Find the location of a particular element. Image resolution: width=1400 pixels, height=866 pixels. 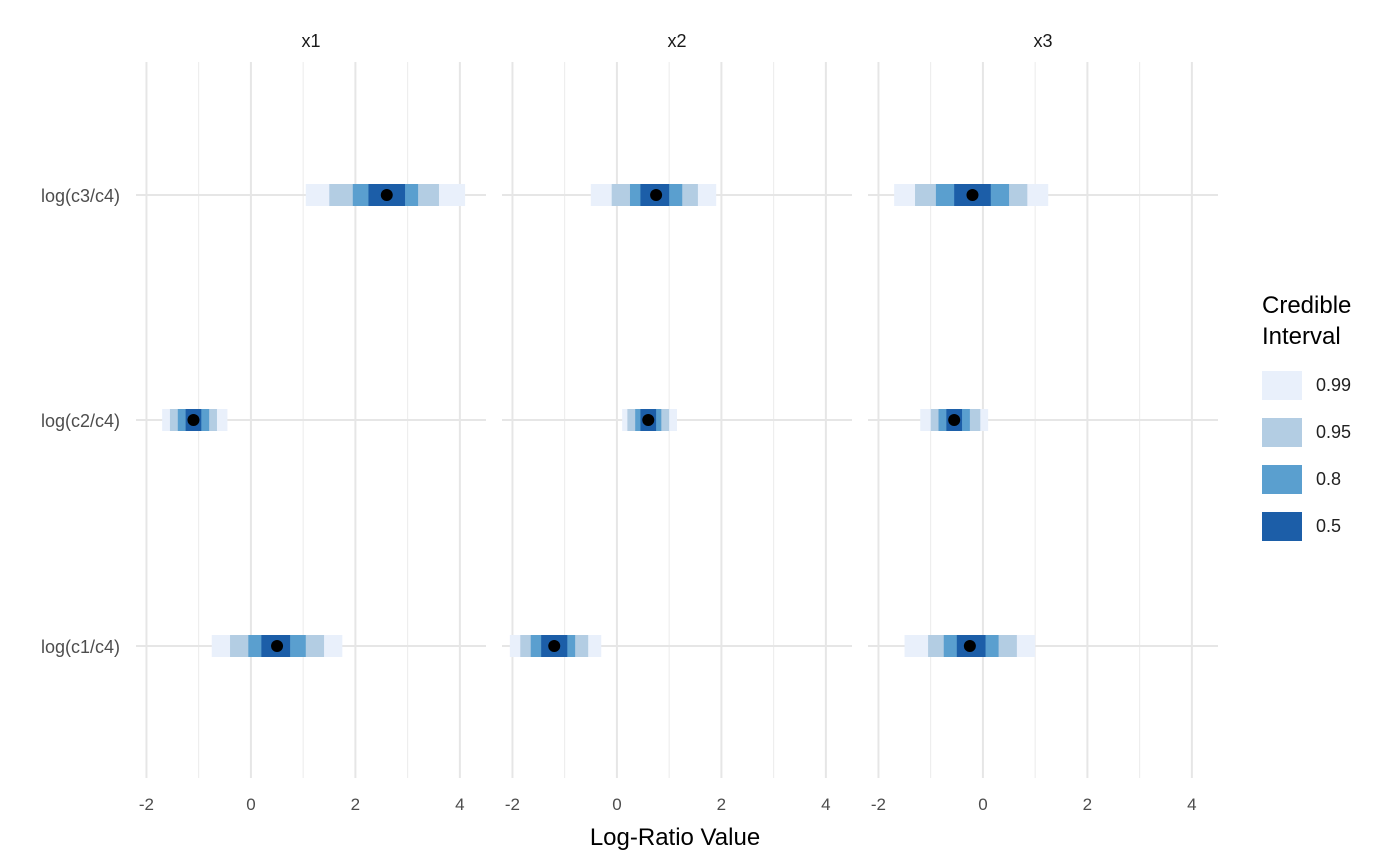

legend-item: 0.8 is located at coordinates (1327, 479).